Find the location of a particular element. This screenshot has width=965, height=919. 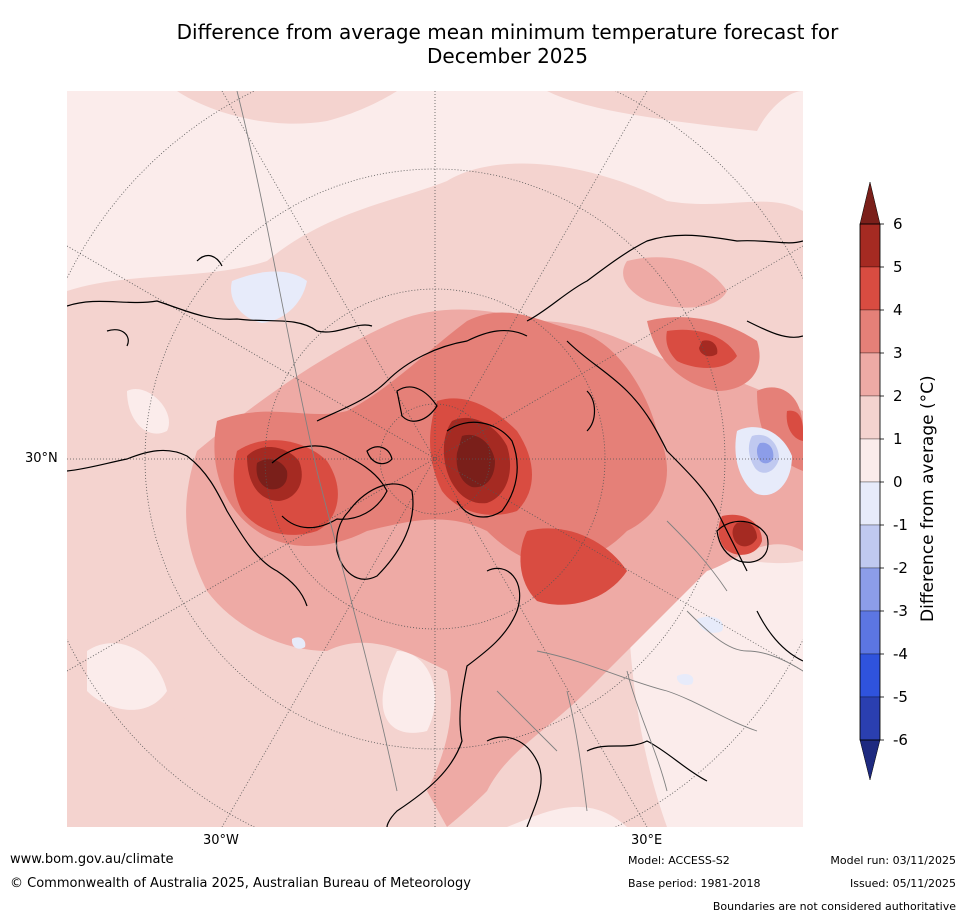

lon-label-30e: 30°E is located at coordinates (647, 840).